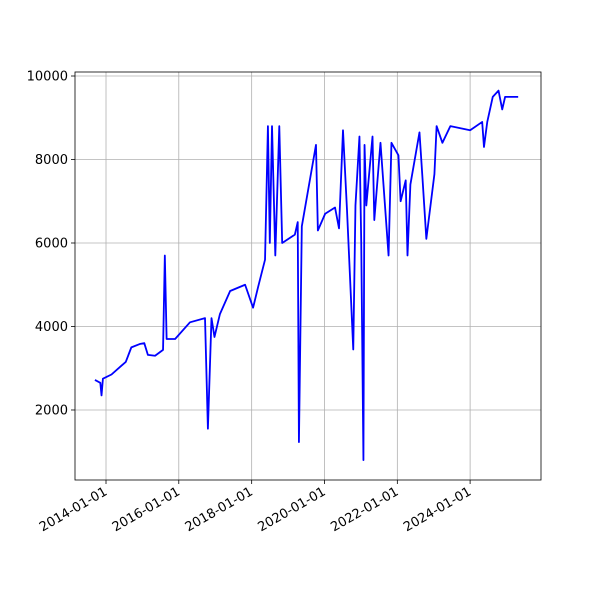 The width and height of the screenshot is (600, 604). What do you see at coordinates (51, 327) in the screenshot?
I see `y-tick-label: 4000` at bounding box center [51, 327].